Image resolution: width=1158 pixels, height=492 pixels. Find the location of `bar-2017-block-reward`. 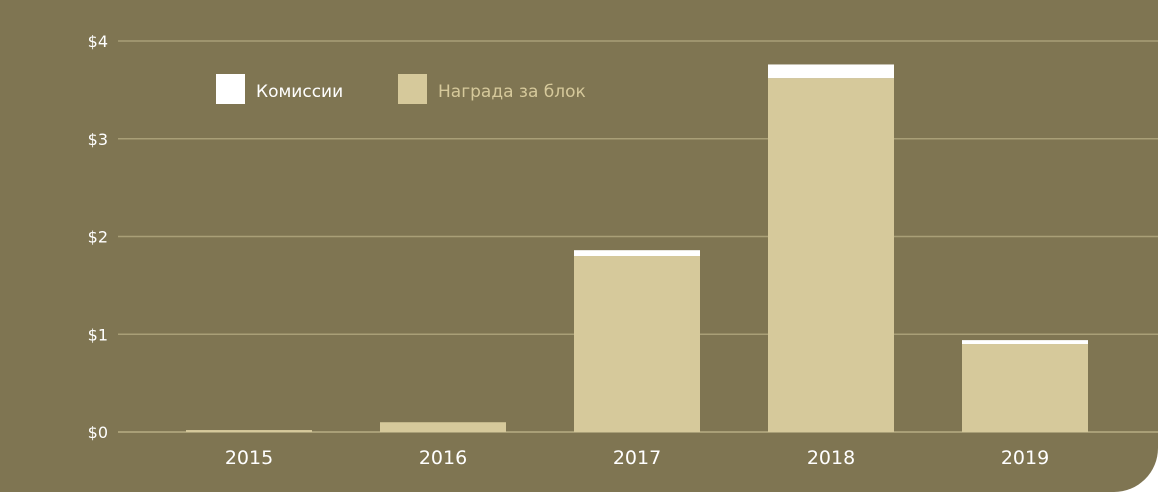

bar-2017-block-reward is located at coordinates (637, 344).